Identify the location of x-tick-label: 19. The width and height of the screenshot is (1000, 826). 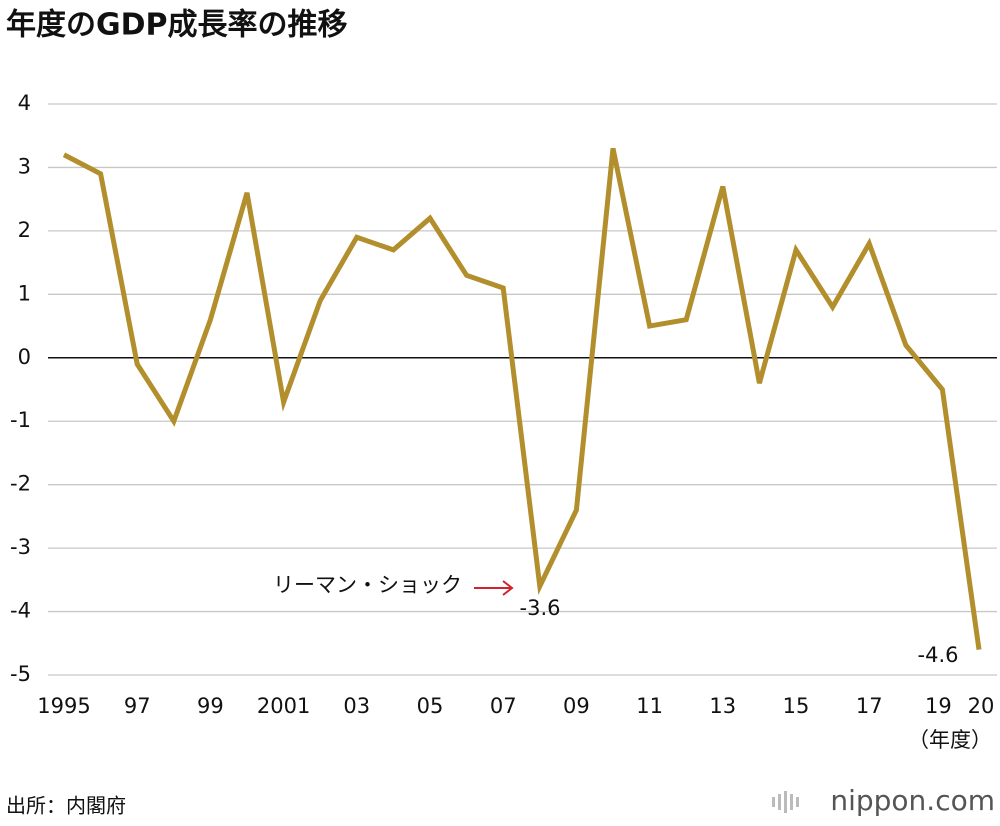
(938, 706).